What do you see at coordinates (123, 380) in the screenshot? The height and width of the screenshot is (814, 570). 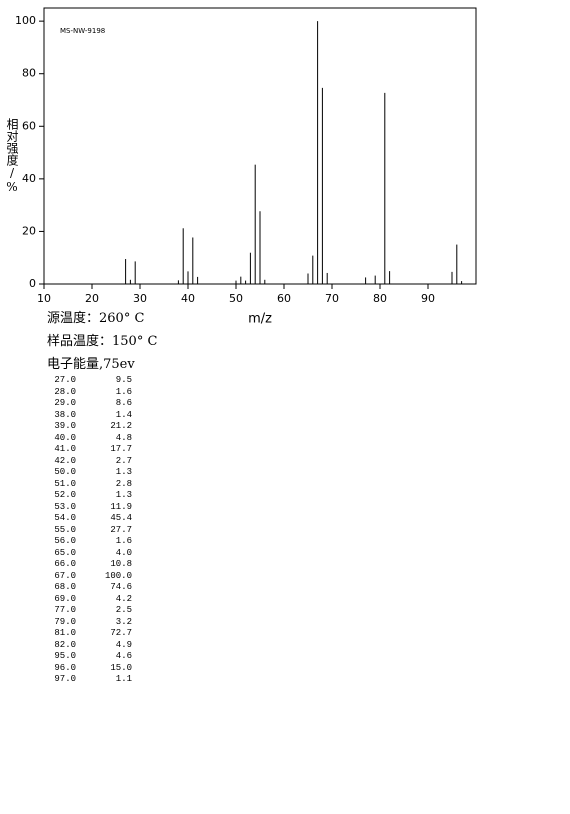 I see `intensity: 9.5` at bounding box center [123, 380].